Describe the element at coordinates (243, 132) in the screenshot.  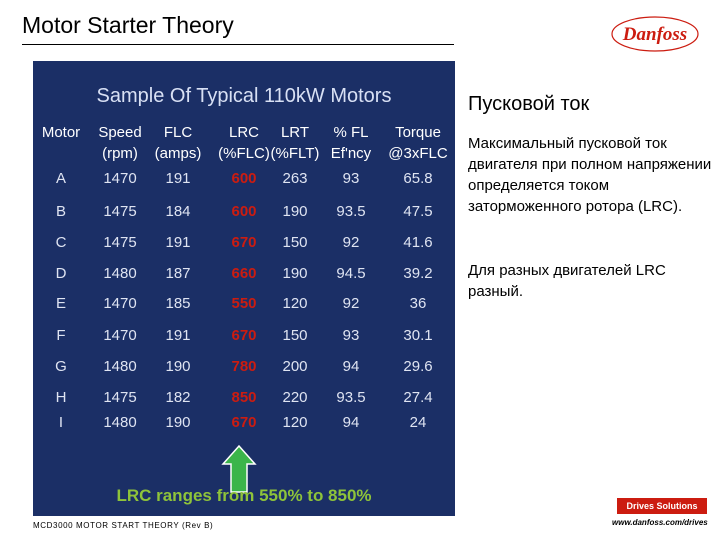
I see `column-header-3: LRC` at that location.